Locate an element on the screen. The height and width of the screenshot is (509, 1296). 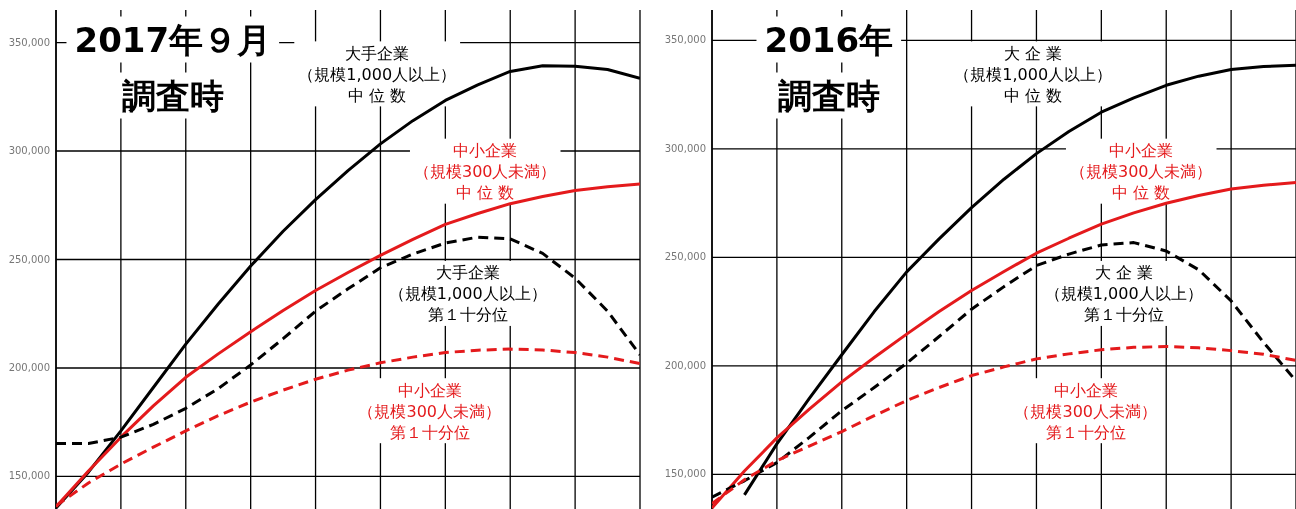
chart-title: 2017年９月 is located at coordinates (173, 39).